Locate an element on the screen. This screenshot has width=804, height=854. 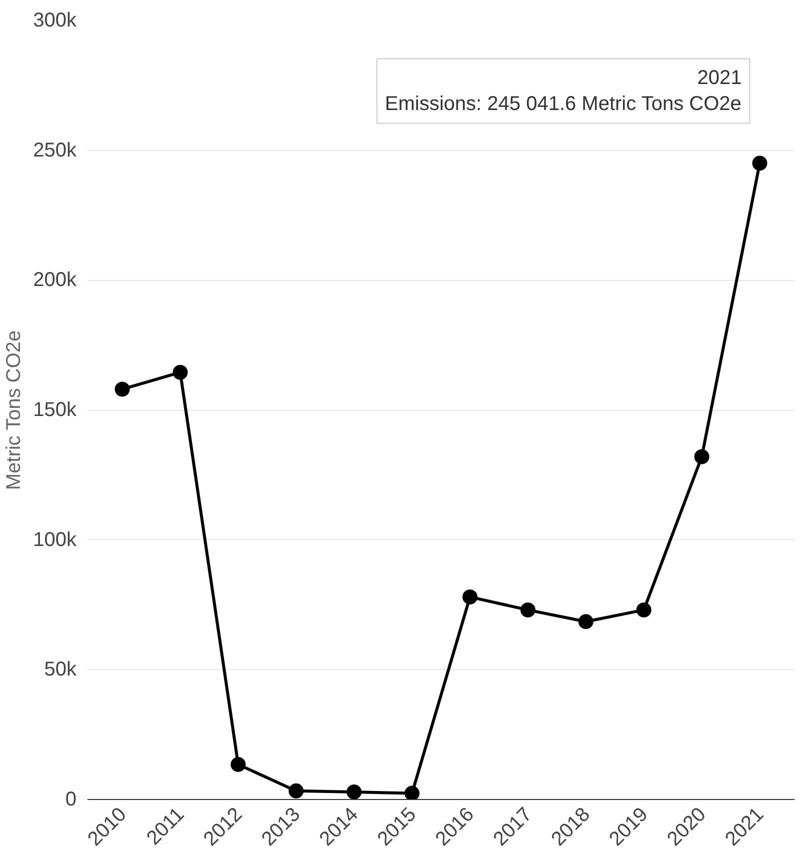
y-tick-label: 100k is located at coordinates (55, 539).